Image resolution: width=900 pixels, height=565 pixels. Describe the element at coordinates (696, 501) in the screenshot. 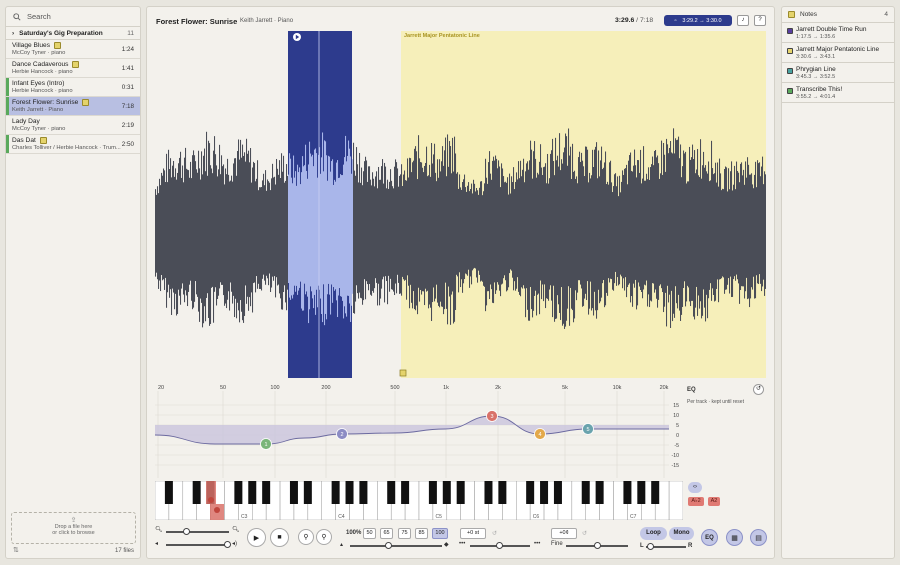

I see `note-chip-1: A♭2` at that location.